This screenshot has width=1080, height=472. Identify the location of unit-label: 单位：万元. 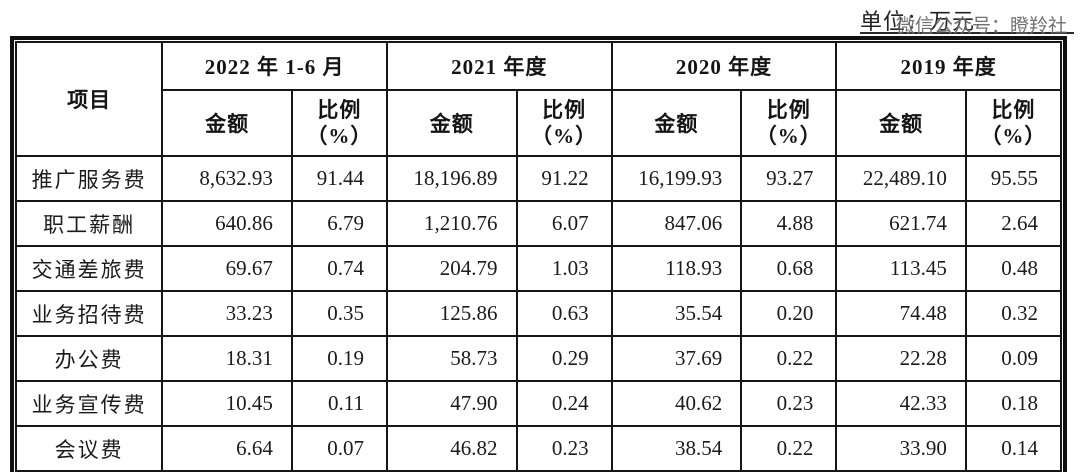
(918, 21).